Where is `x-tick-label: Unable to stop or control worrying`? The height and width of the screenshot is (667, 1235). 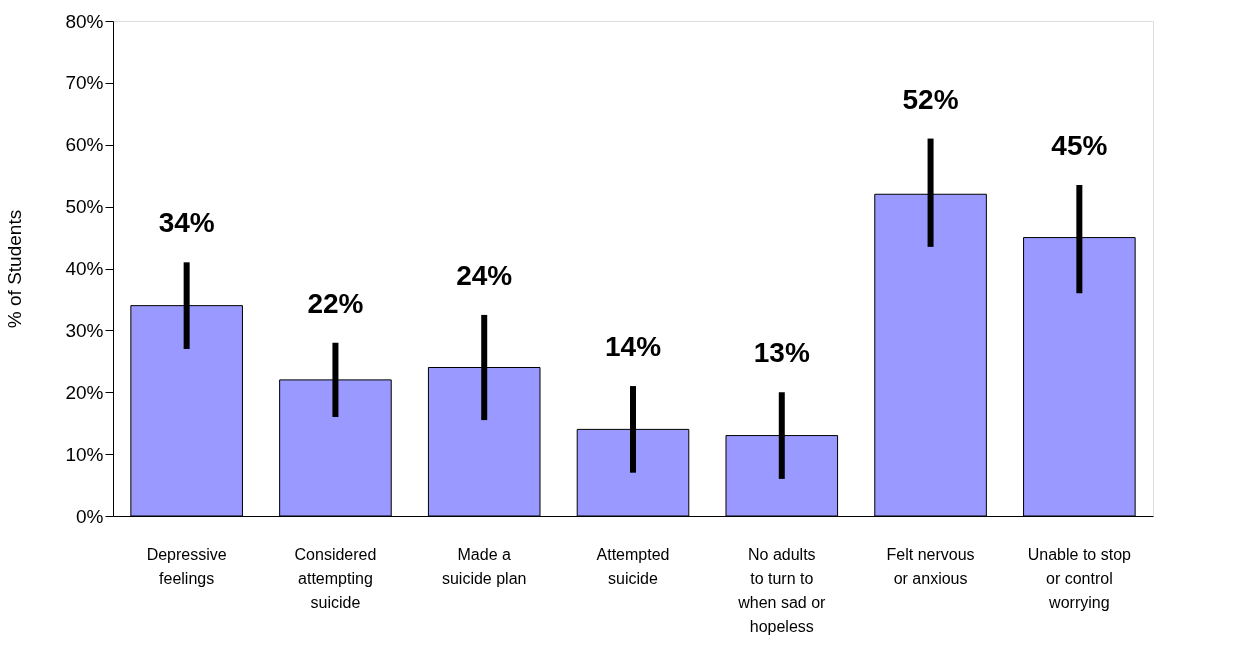
x-tick-label: Unable to stop or control worrying is located at coordinates (1079, 578).